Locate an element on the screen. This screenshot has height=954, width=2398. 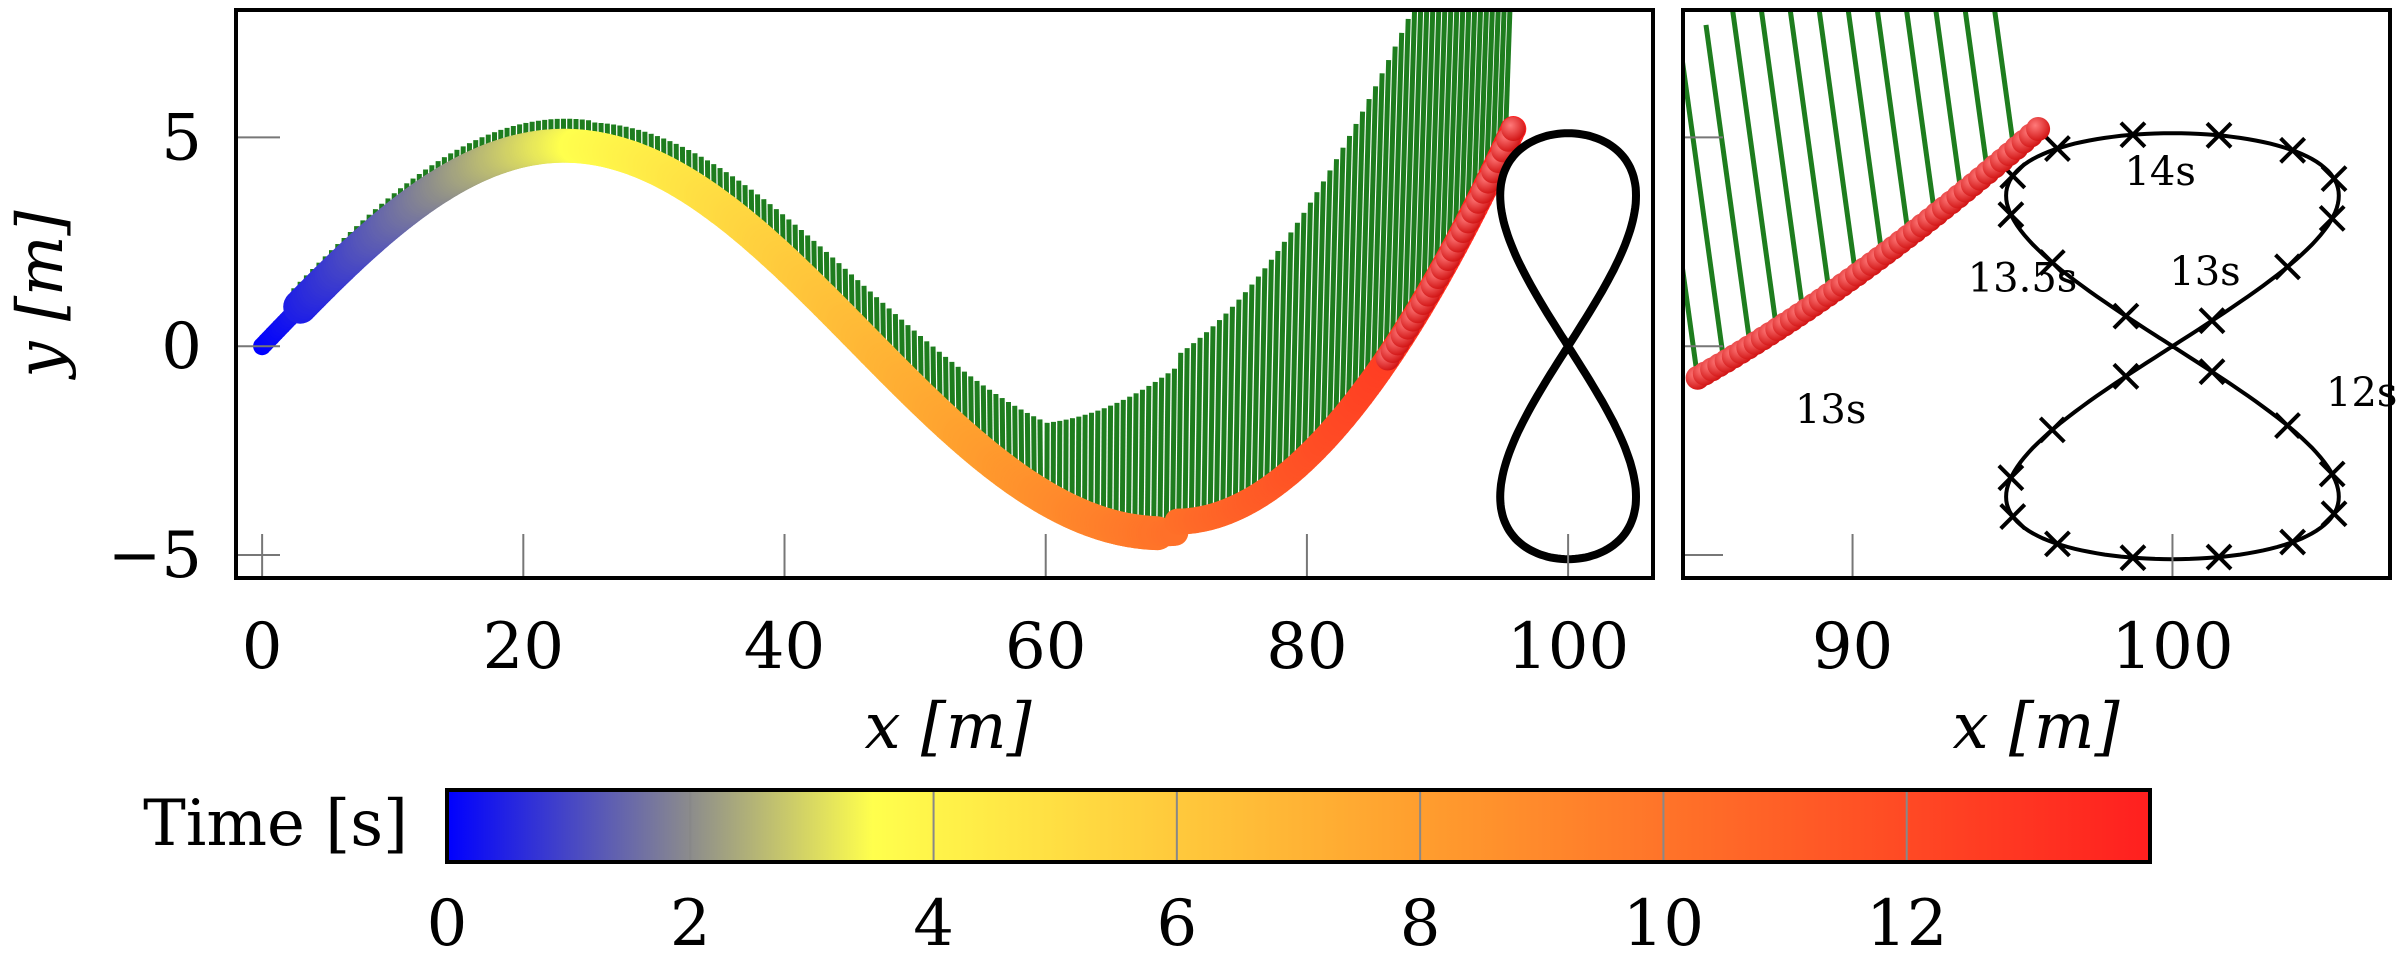
time-annotation: 12s is located at coordinates (2361, 393).